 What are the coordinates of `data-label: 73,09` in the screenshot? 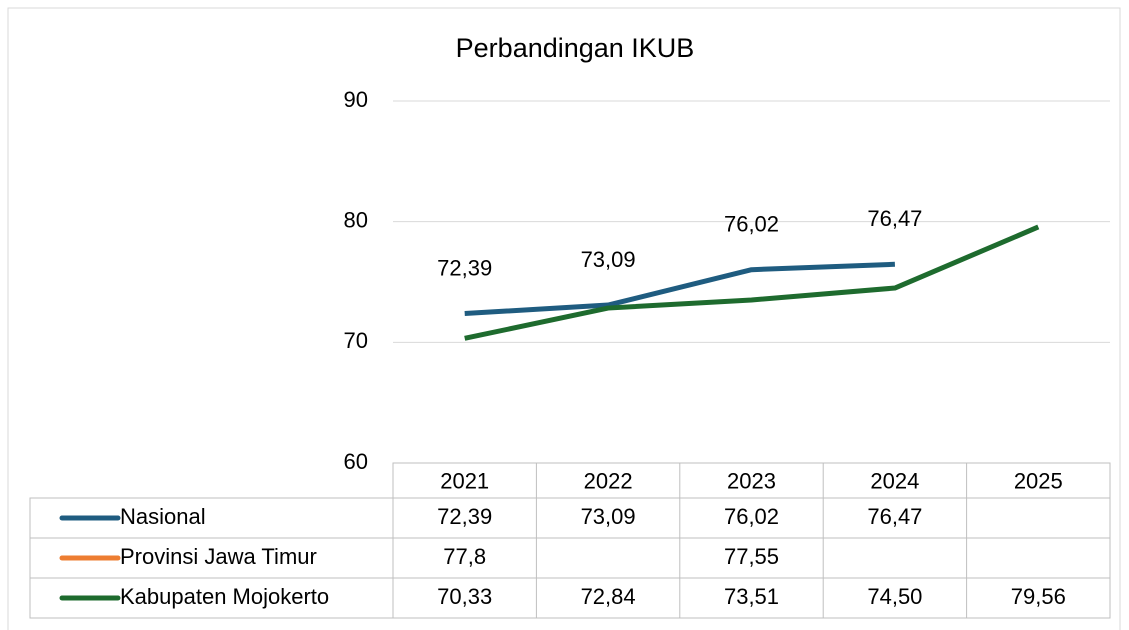 It's located at (608, 259).